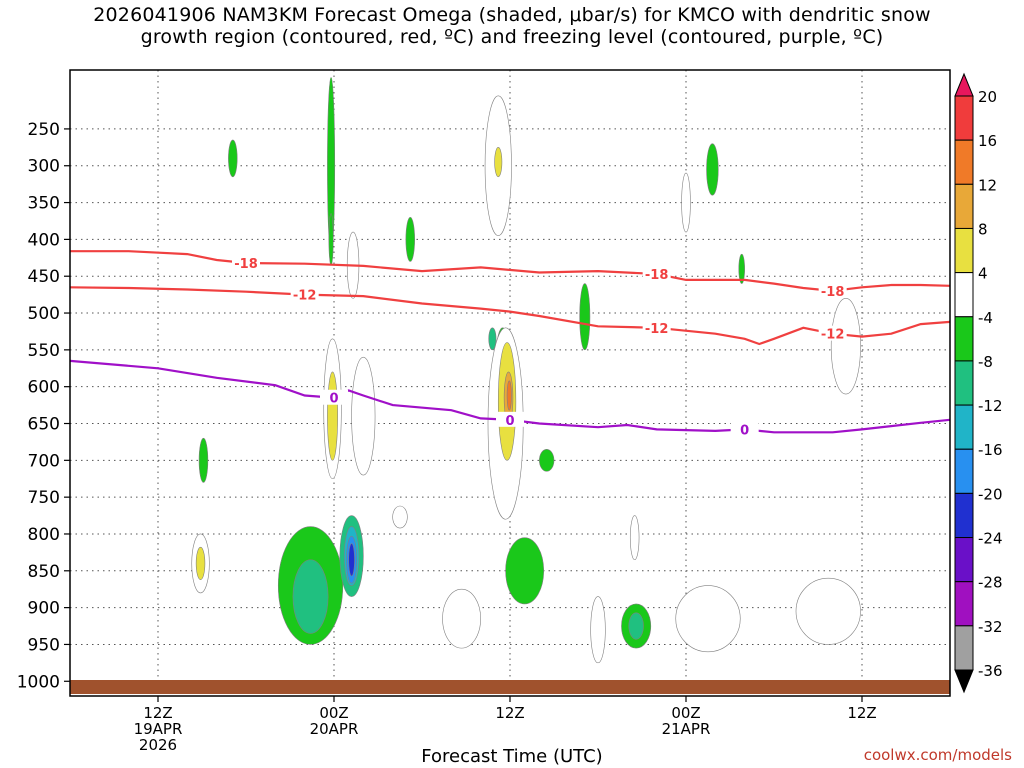 This screenshot has width=1024, height=768. I want to click on colorbar-label: 4, so click(983, 274).